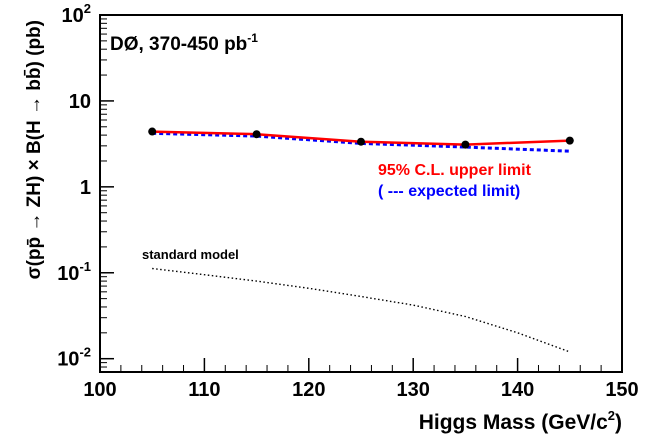 Image resolution: width=658 pixels, height=435 pixels. Describe the element at coordinates (74, 272) in the screenshot. I see `y-tick-label: 10⁻¹` at that location.